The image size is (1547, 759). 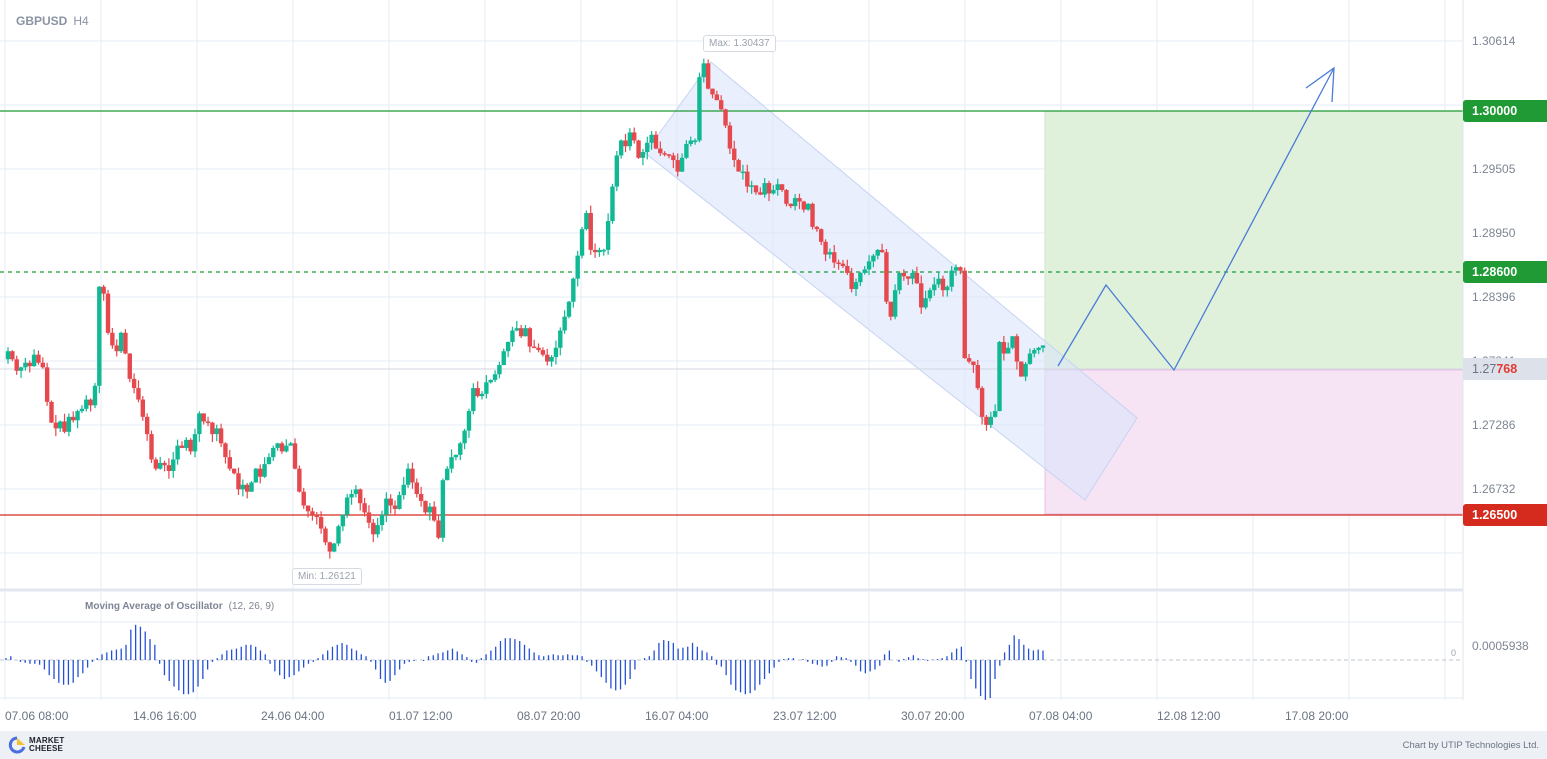 What do you see at coordinates (293, 716) in the screenshot?
I see `time-tick: 24.06 04:00` at bounding box center [293, 716].